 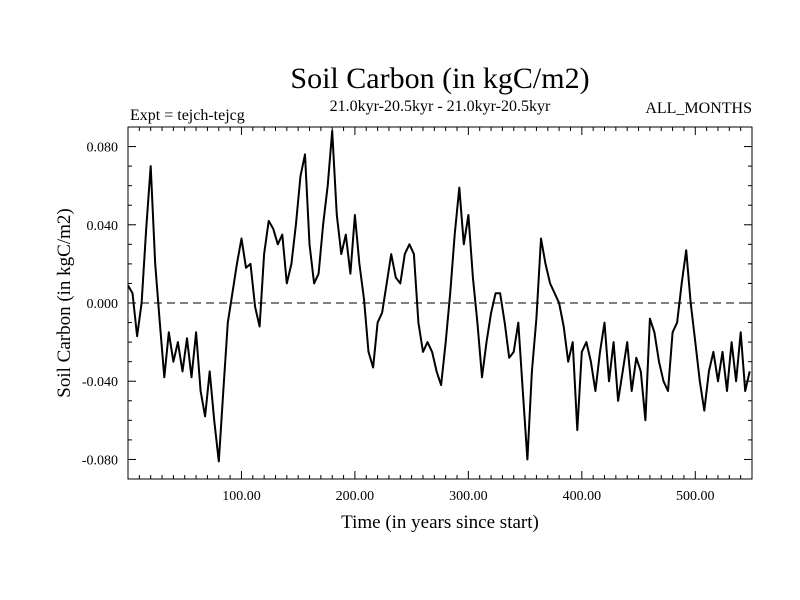 What do you see at coordinates (582, 496) in the screenshot?
I see `x-tick-label: 400.00` at bounding box center [582, 496].